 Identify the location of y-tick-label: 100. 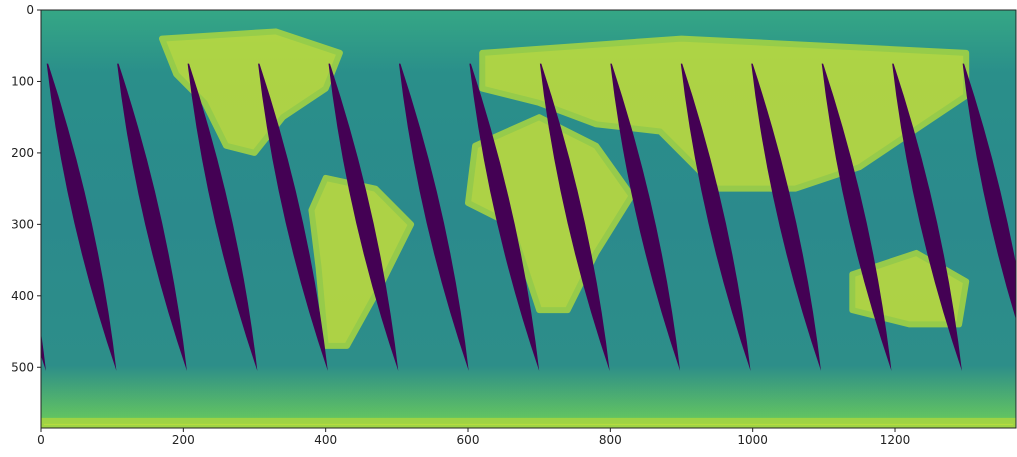
(22, 81).